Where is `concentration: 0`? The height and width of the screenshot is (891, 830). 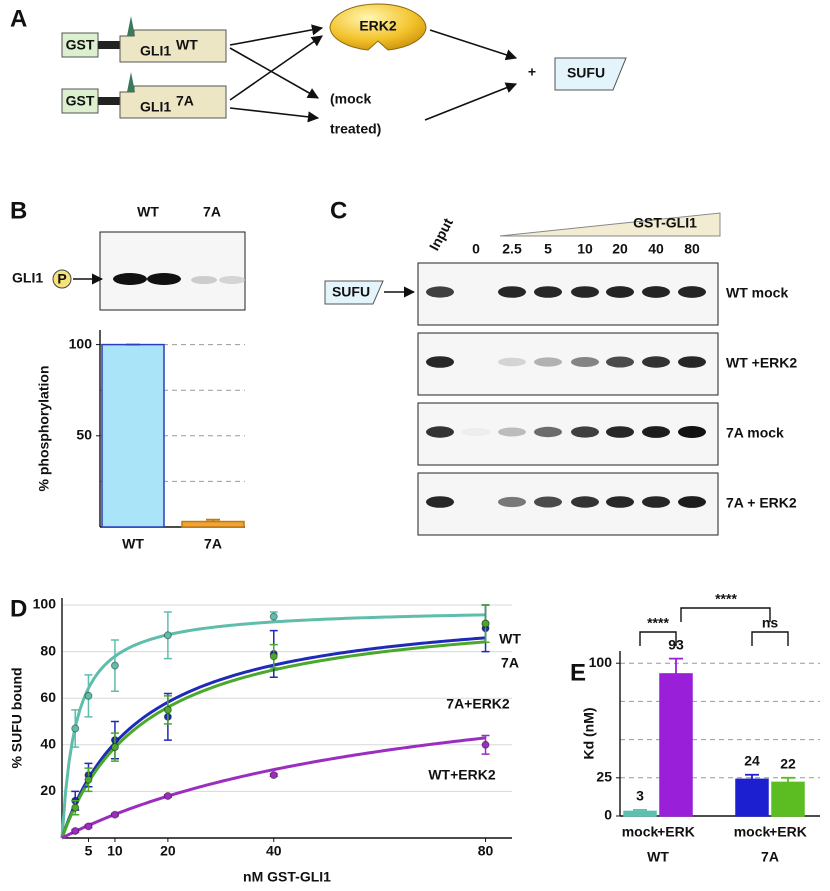
concentration: 0 is located at coordinates (476, 249).